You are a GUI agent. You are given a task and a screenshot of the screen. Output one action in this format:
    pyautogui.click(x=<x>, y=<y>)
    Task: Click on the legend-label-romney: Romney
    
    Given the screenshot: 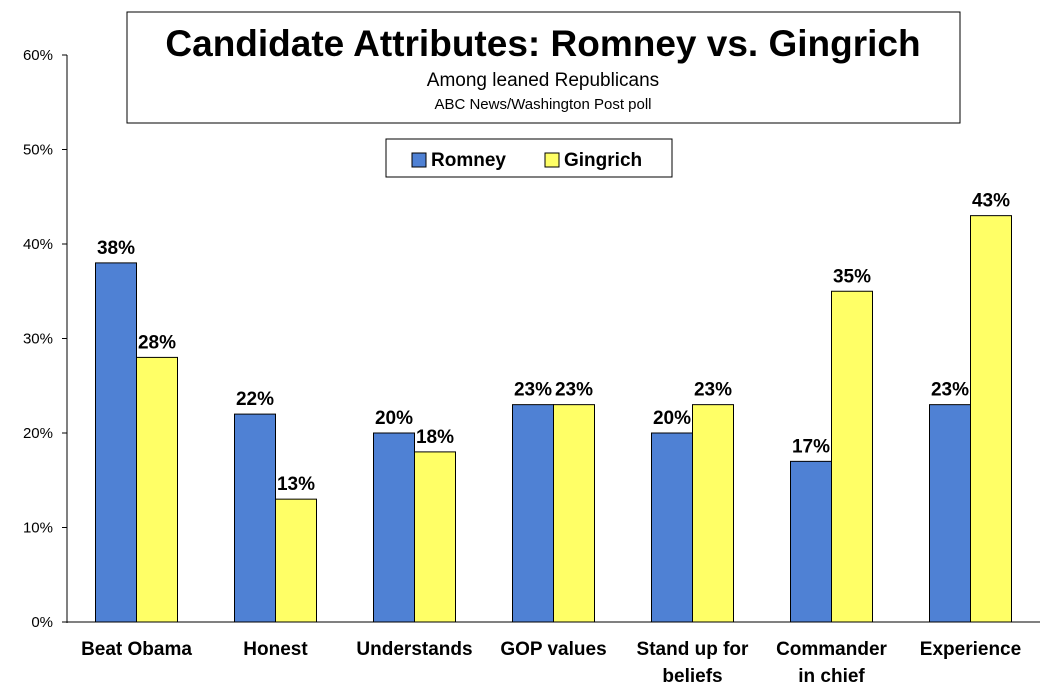 What is the action you would take?
    pyautogui.click(x=468, y=160)
    